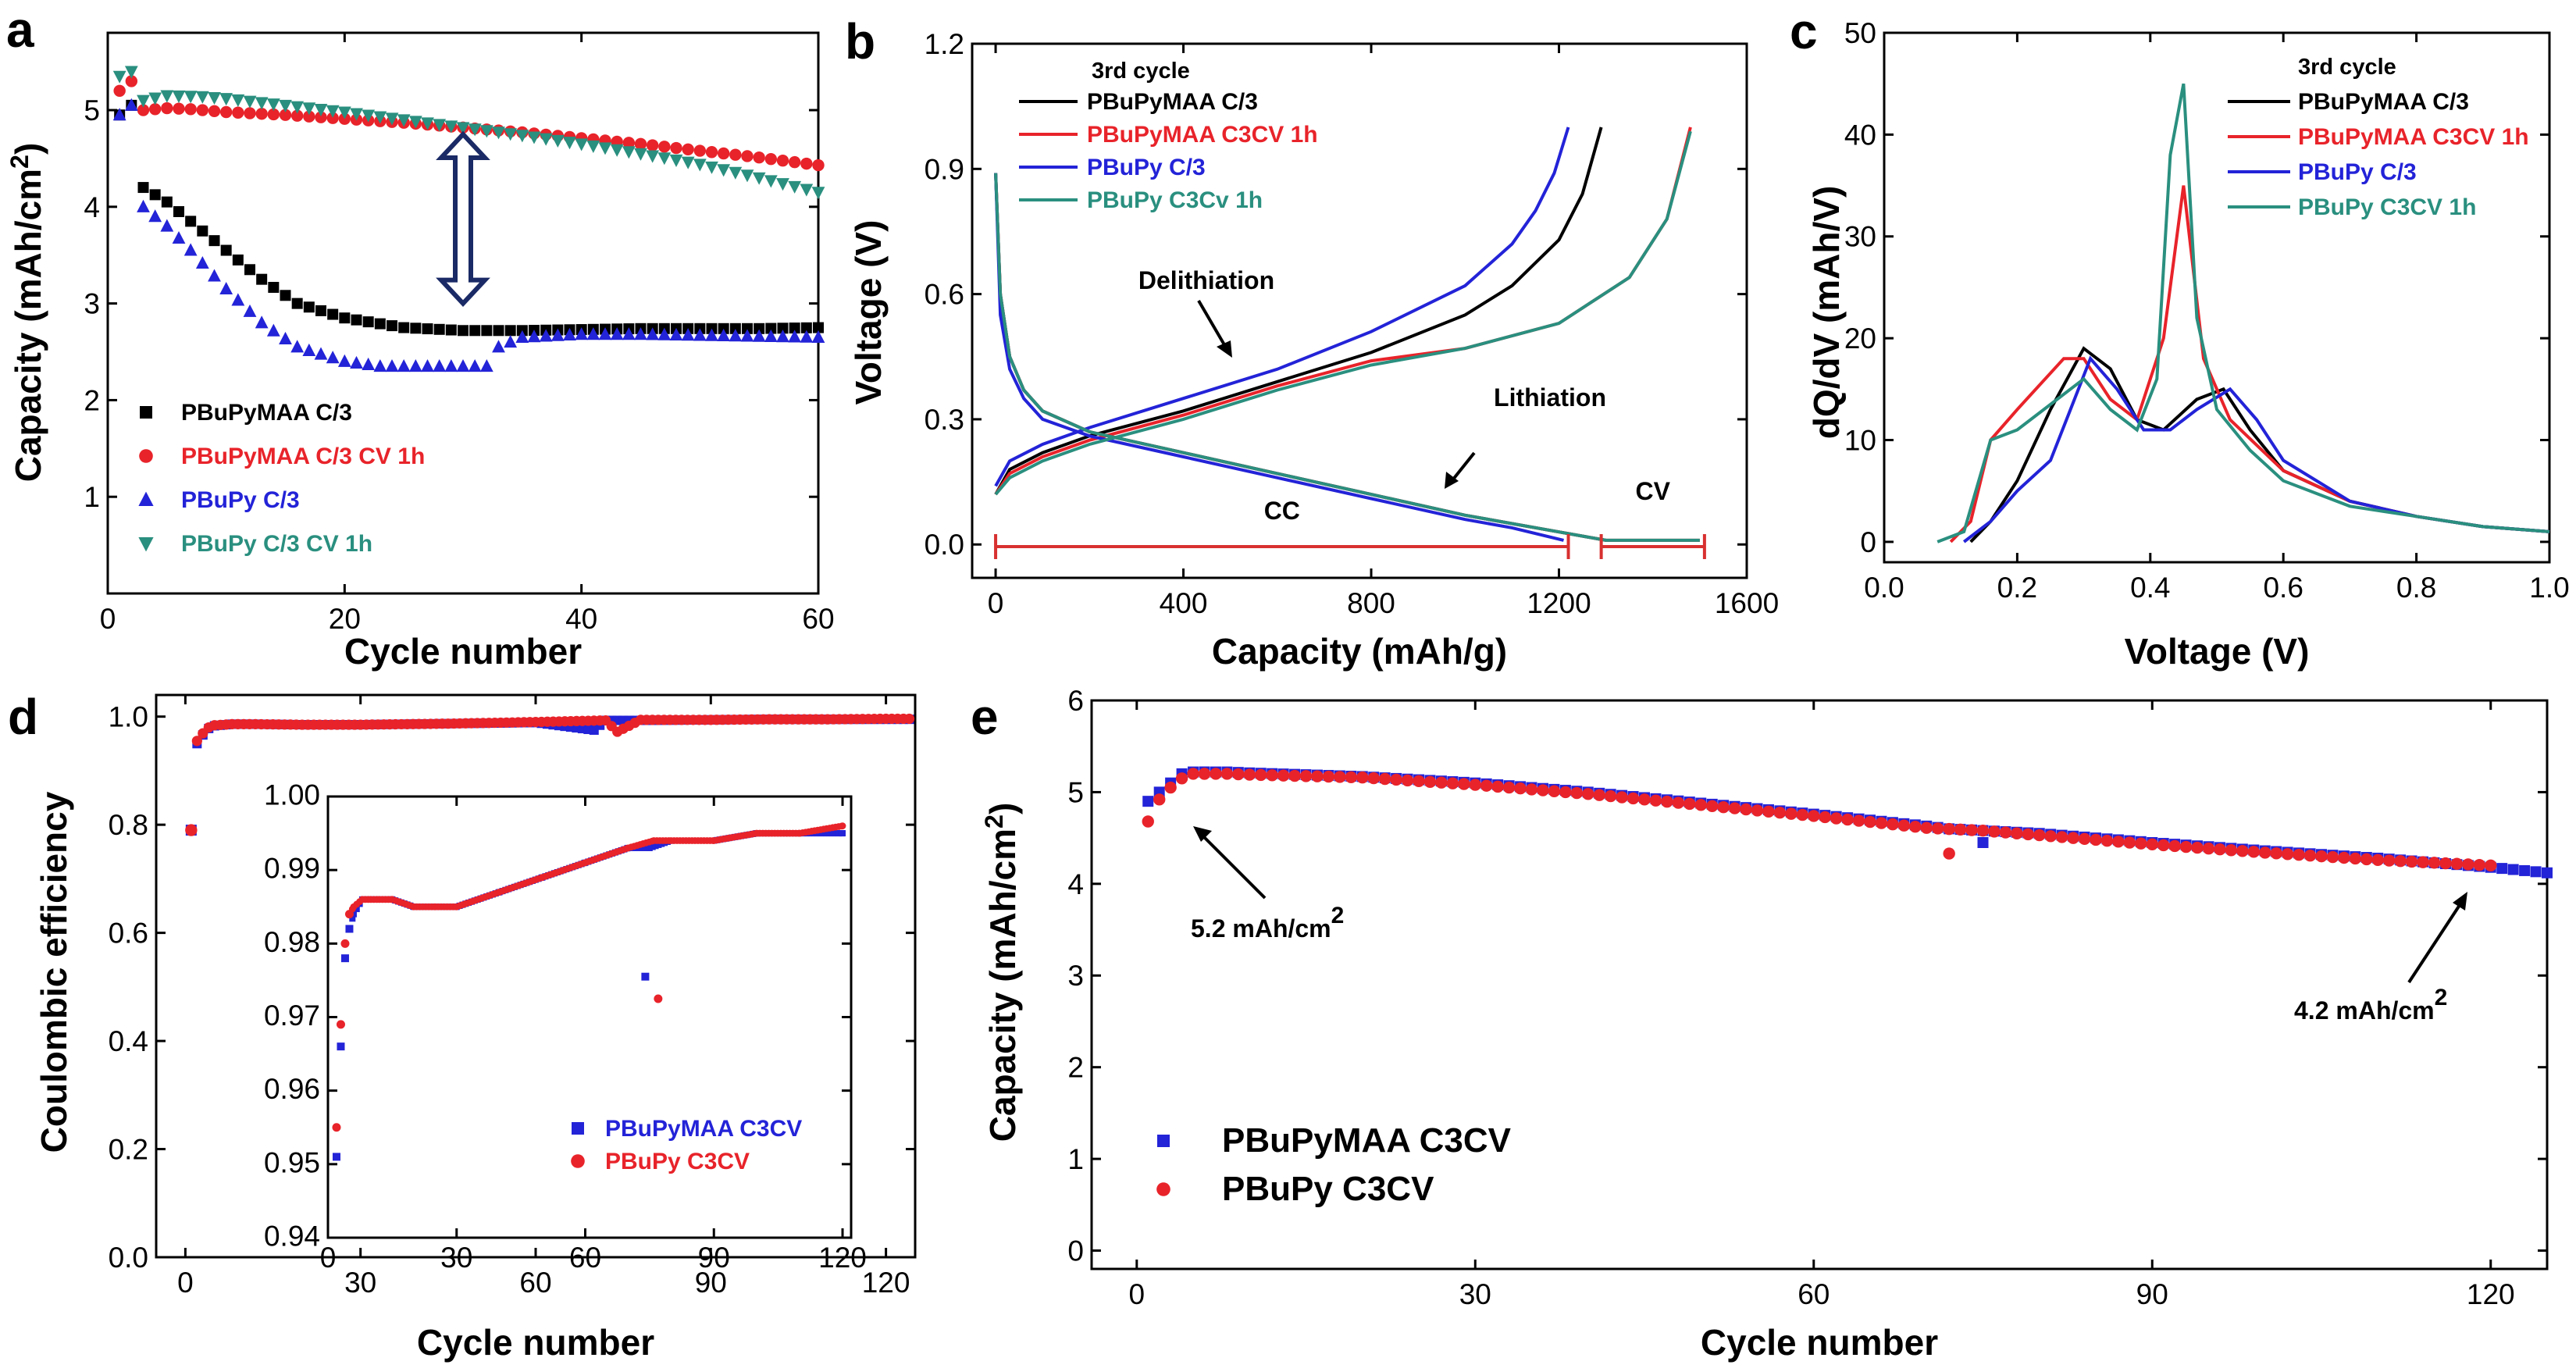  Describe the element at coordinates (860, 41) in the screenshot. I see `panel-letter-b: b` at that location.